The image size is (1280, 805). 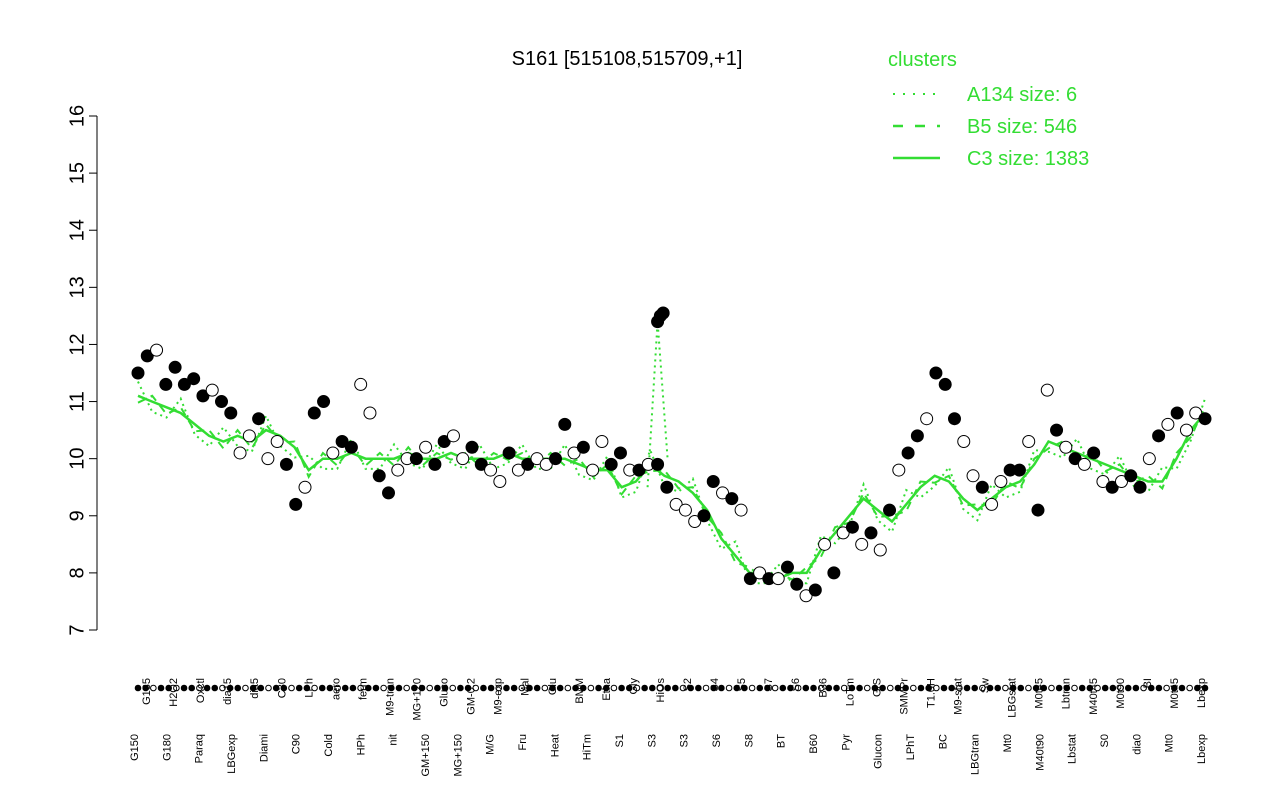 What do you see at coordinates (1202, 749) in the screenshot?
I see `x-tick-label: Lbexp` at bounding box center [1202, 749].